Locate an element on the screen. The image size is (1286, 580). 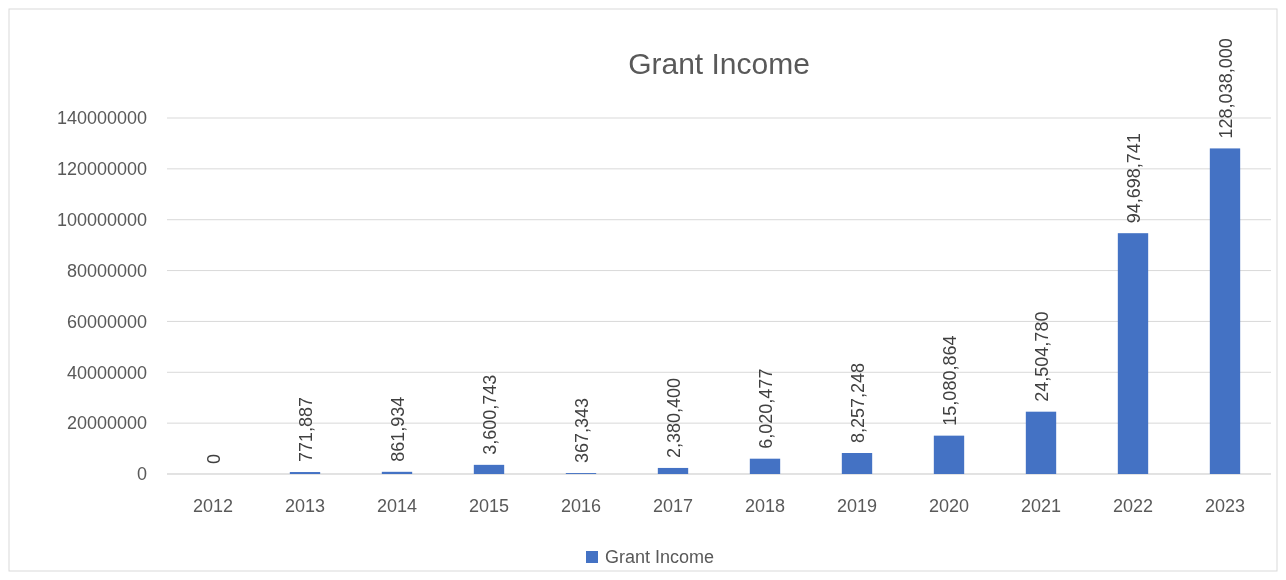
y-tick-label: 120000000 is located at coordinates (101, 169).